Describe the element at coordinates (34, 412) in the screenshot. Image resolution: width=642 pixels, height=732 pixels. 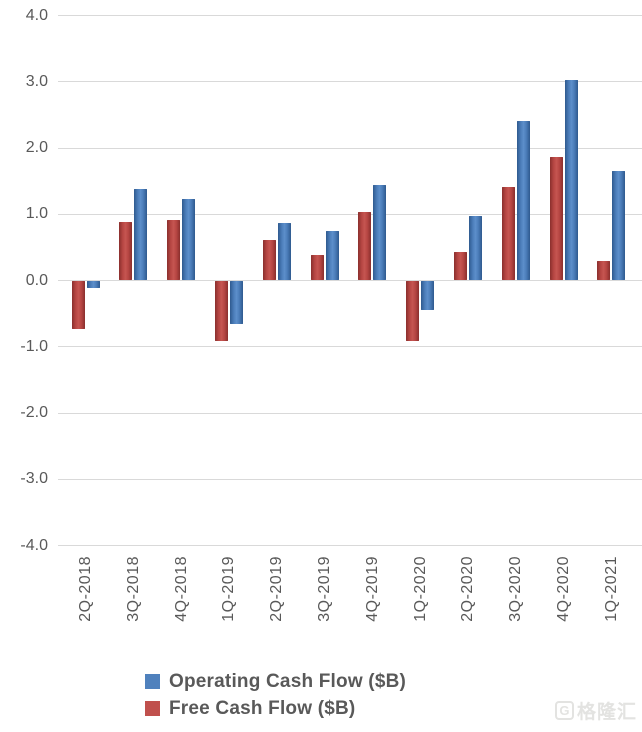
I see `y-axis-tick-label: -2.0` at that location.